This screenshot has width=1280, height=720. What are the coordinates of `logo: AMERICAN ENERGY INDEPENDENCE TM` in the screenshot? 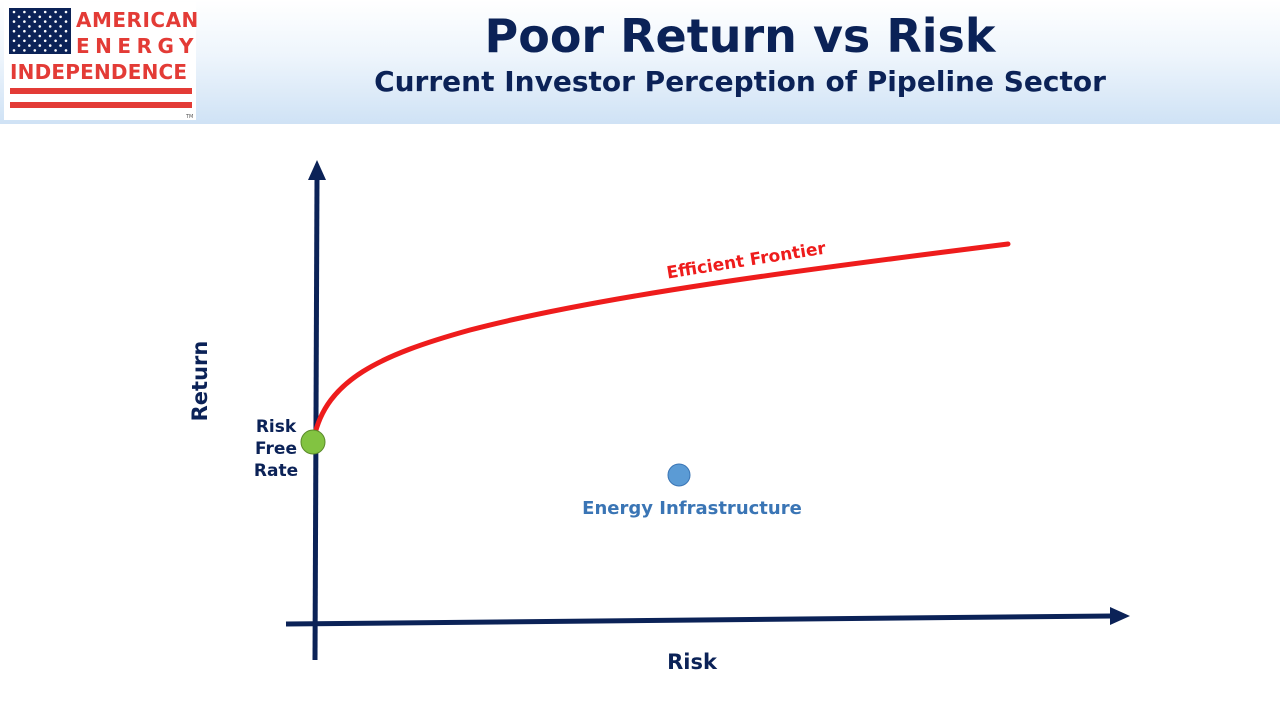 It's located at (101, 61).